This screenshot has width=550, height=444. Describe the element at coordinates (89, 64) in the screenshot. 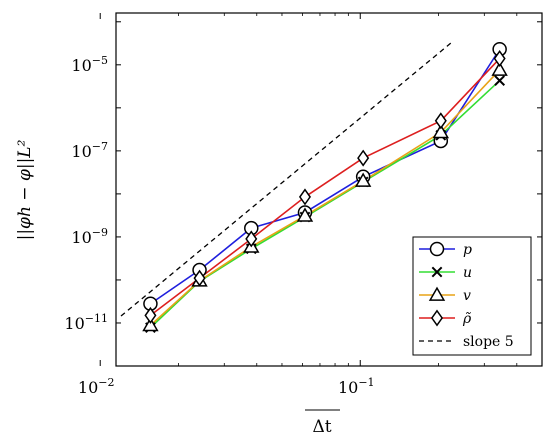

I see `y-tick-label: 10⁻⁵` at that location.